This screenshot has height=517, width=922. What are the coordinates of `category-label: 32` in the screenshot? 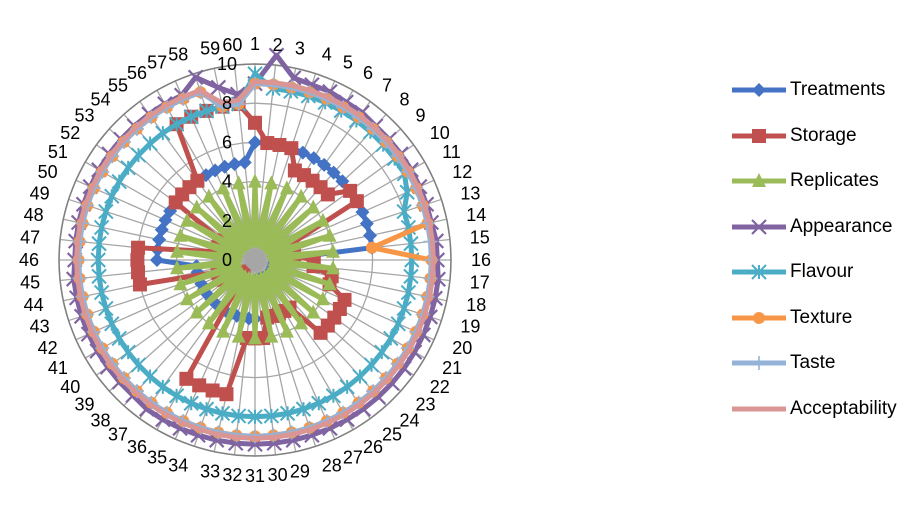 It's located at (232, 475).